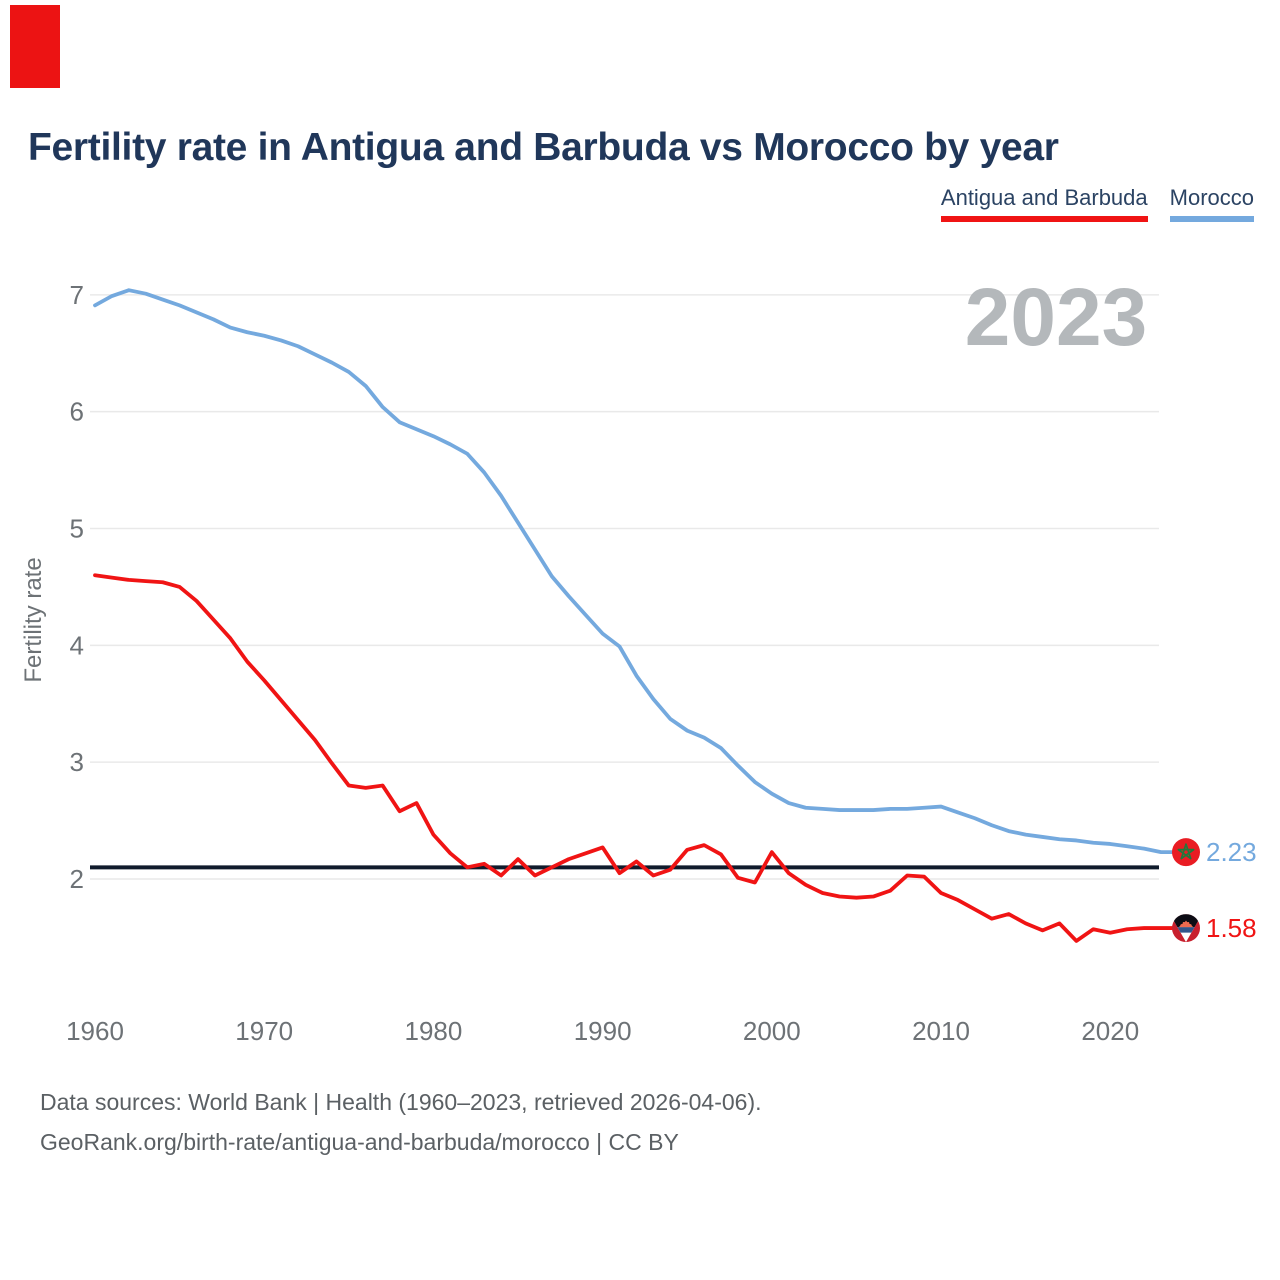 The width and height of the screenshot is (1280, 1280). What do you see at coordinates (772, 1031) in the screenshot?
I see `x-tick-label: 2000` at bounding box center [772, 1031].